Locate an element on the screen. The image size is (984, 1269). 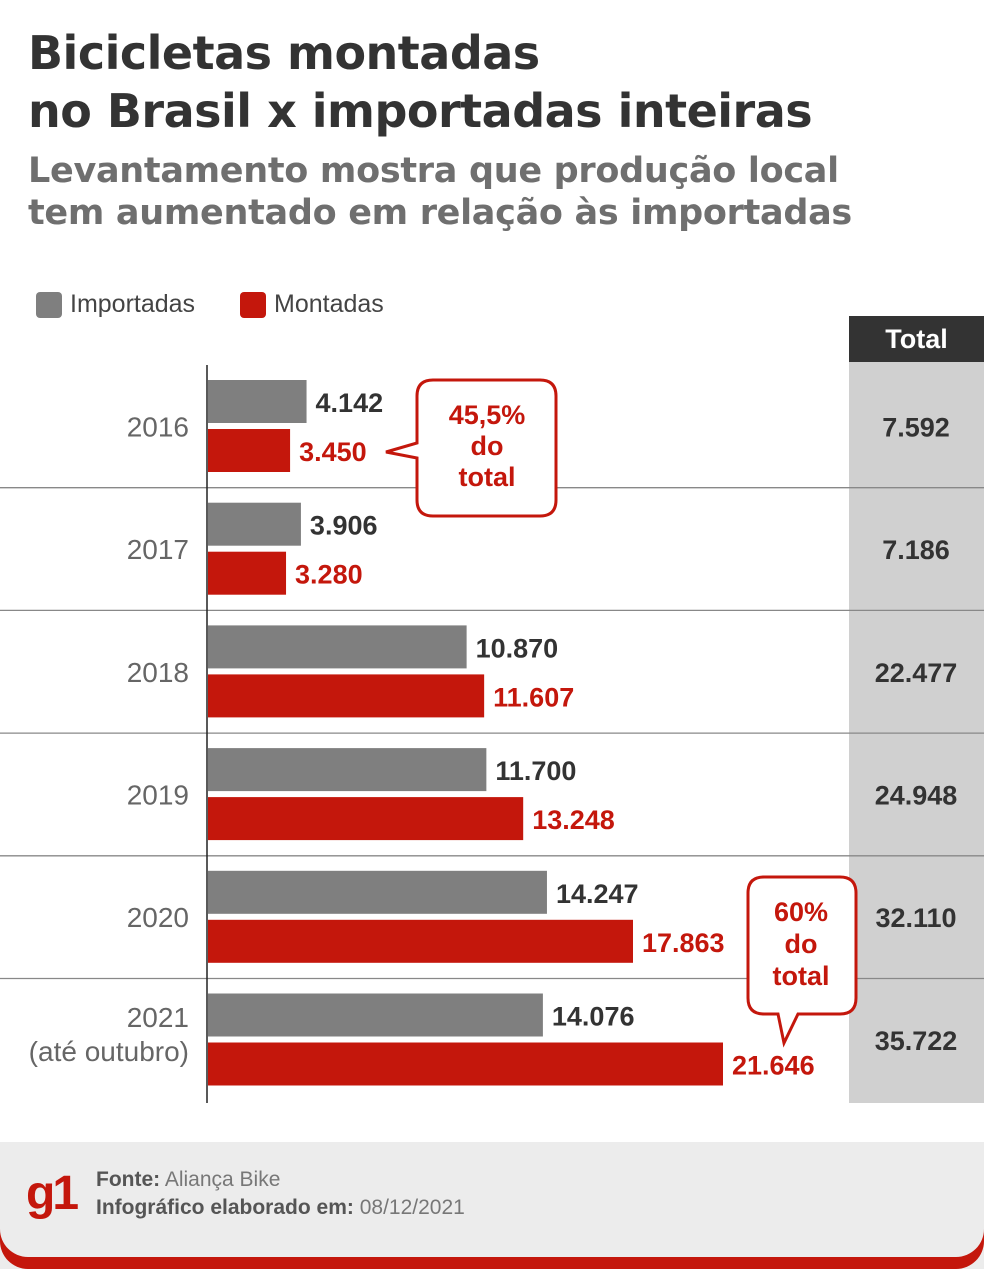
legend-label-importadas: Importadas is located at coordinates (133, 304).